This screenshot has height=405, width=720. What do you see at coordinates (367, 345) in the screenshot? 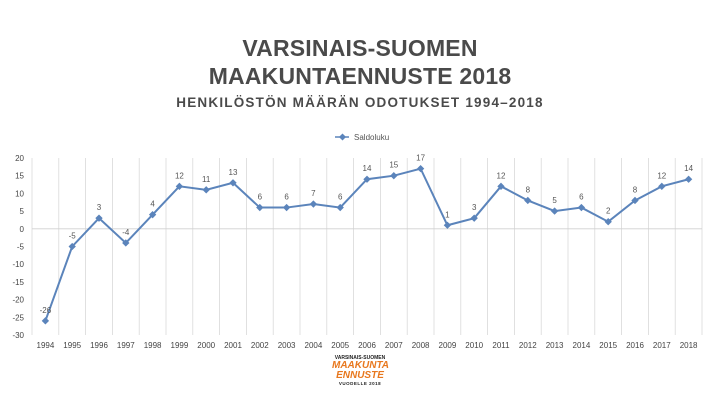
I see `x-tick-label: 2006` at bounding box center [367, 345].